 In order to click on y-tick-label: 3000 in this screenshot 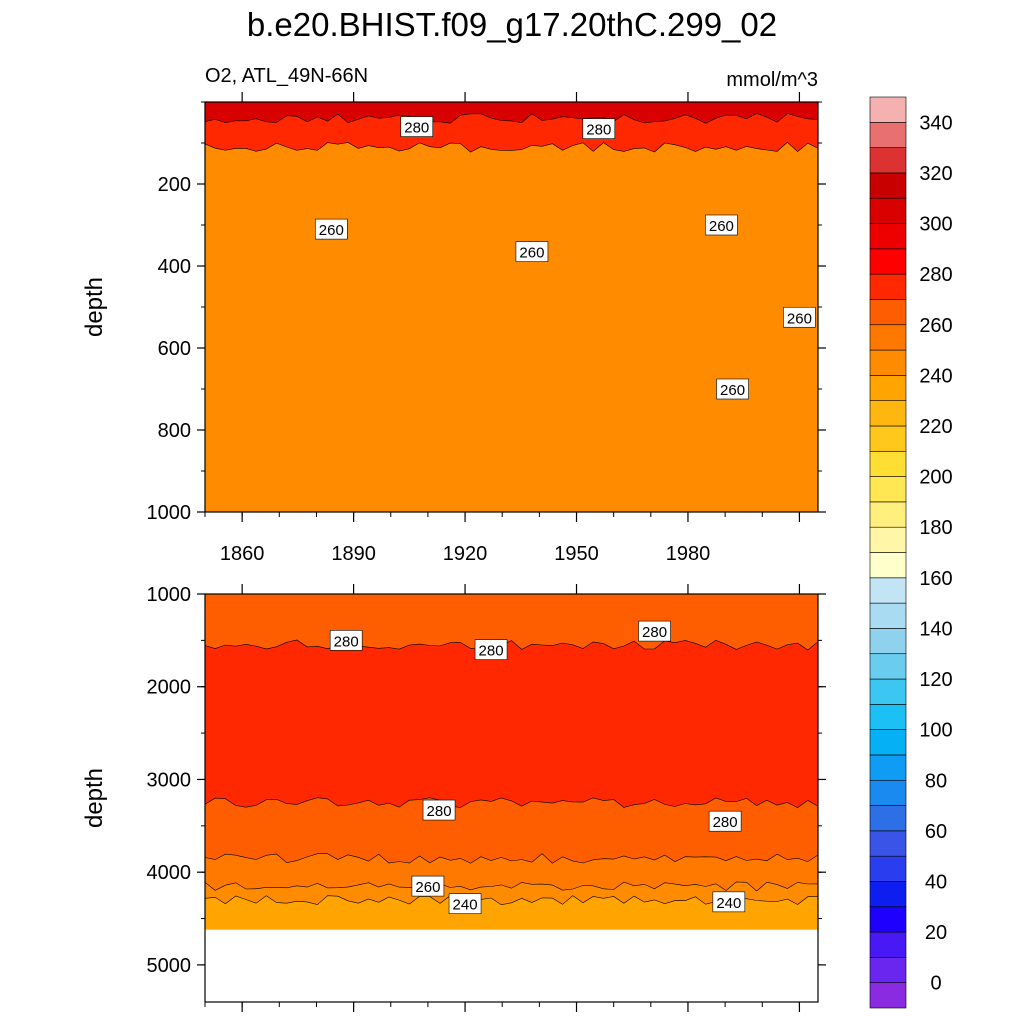, I will do `click(169, 780)`.